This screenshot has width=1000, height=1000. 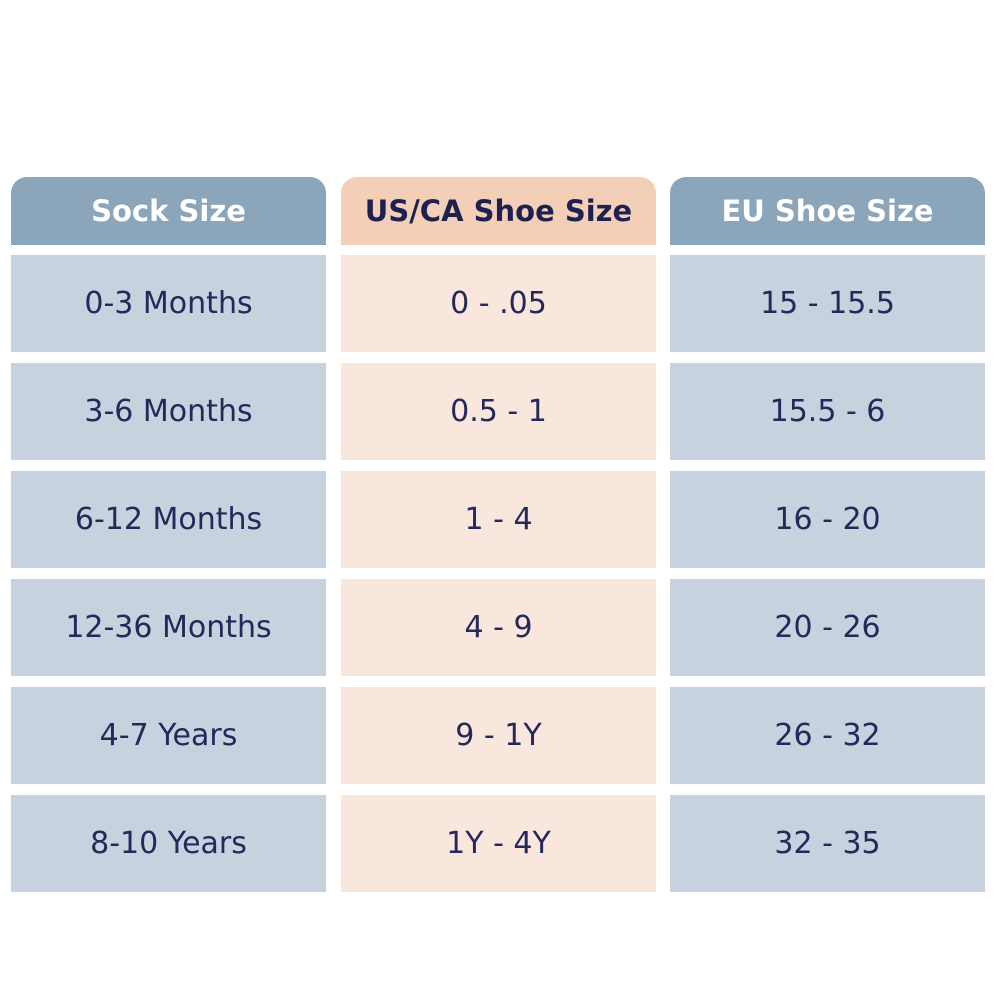 I want to click on table-cell: 0-3 Months, so click(x=168, y=303).